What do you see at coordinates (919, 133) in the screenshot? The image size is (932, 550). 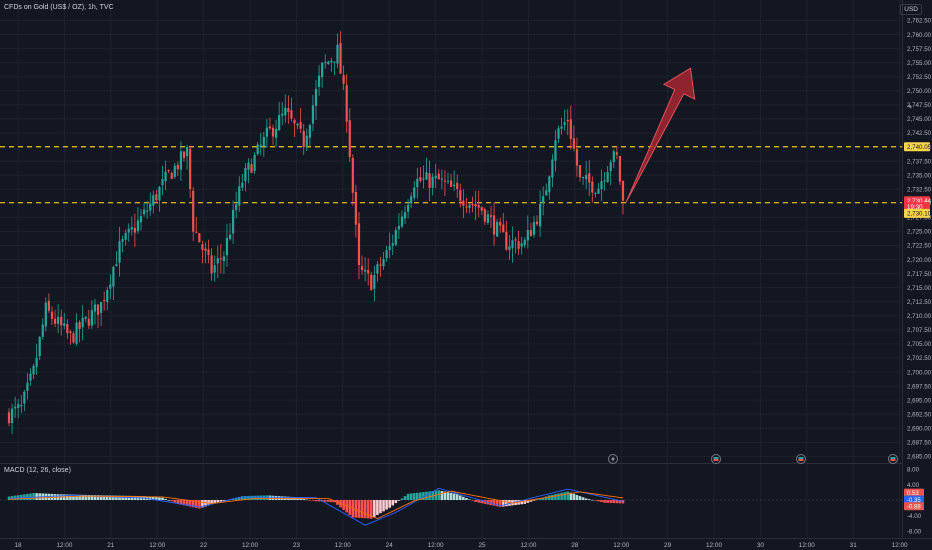 I see `price-tick-label: 2,742.50` at bounding box center [919, 133].